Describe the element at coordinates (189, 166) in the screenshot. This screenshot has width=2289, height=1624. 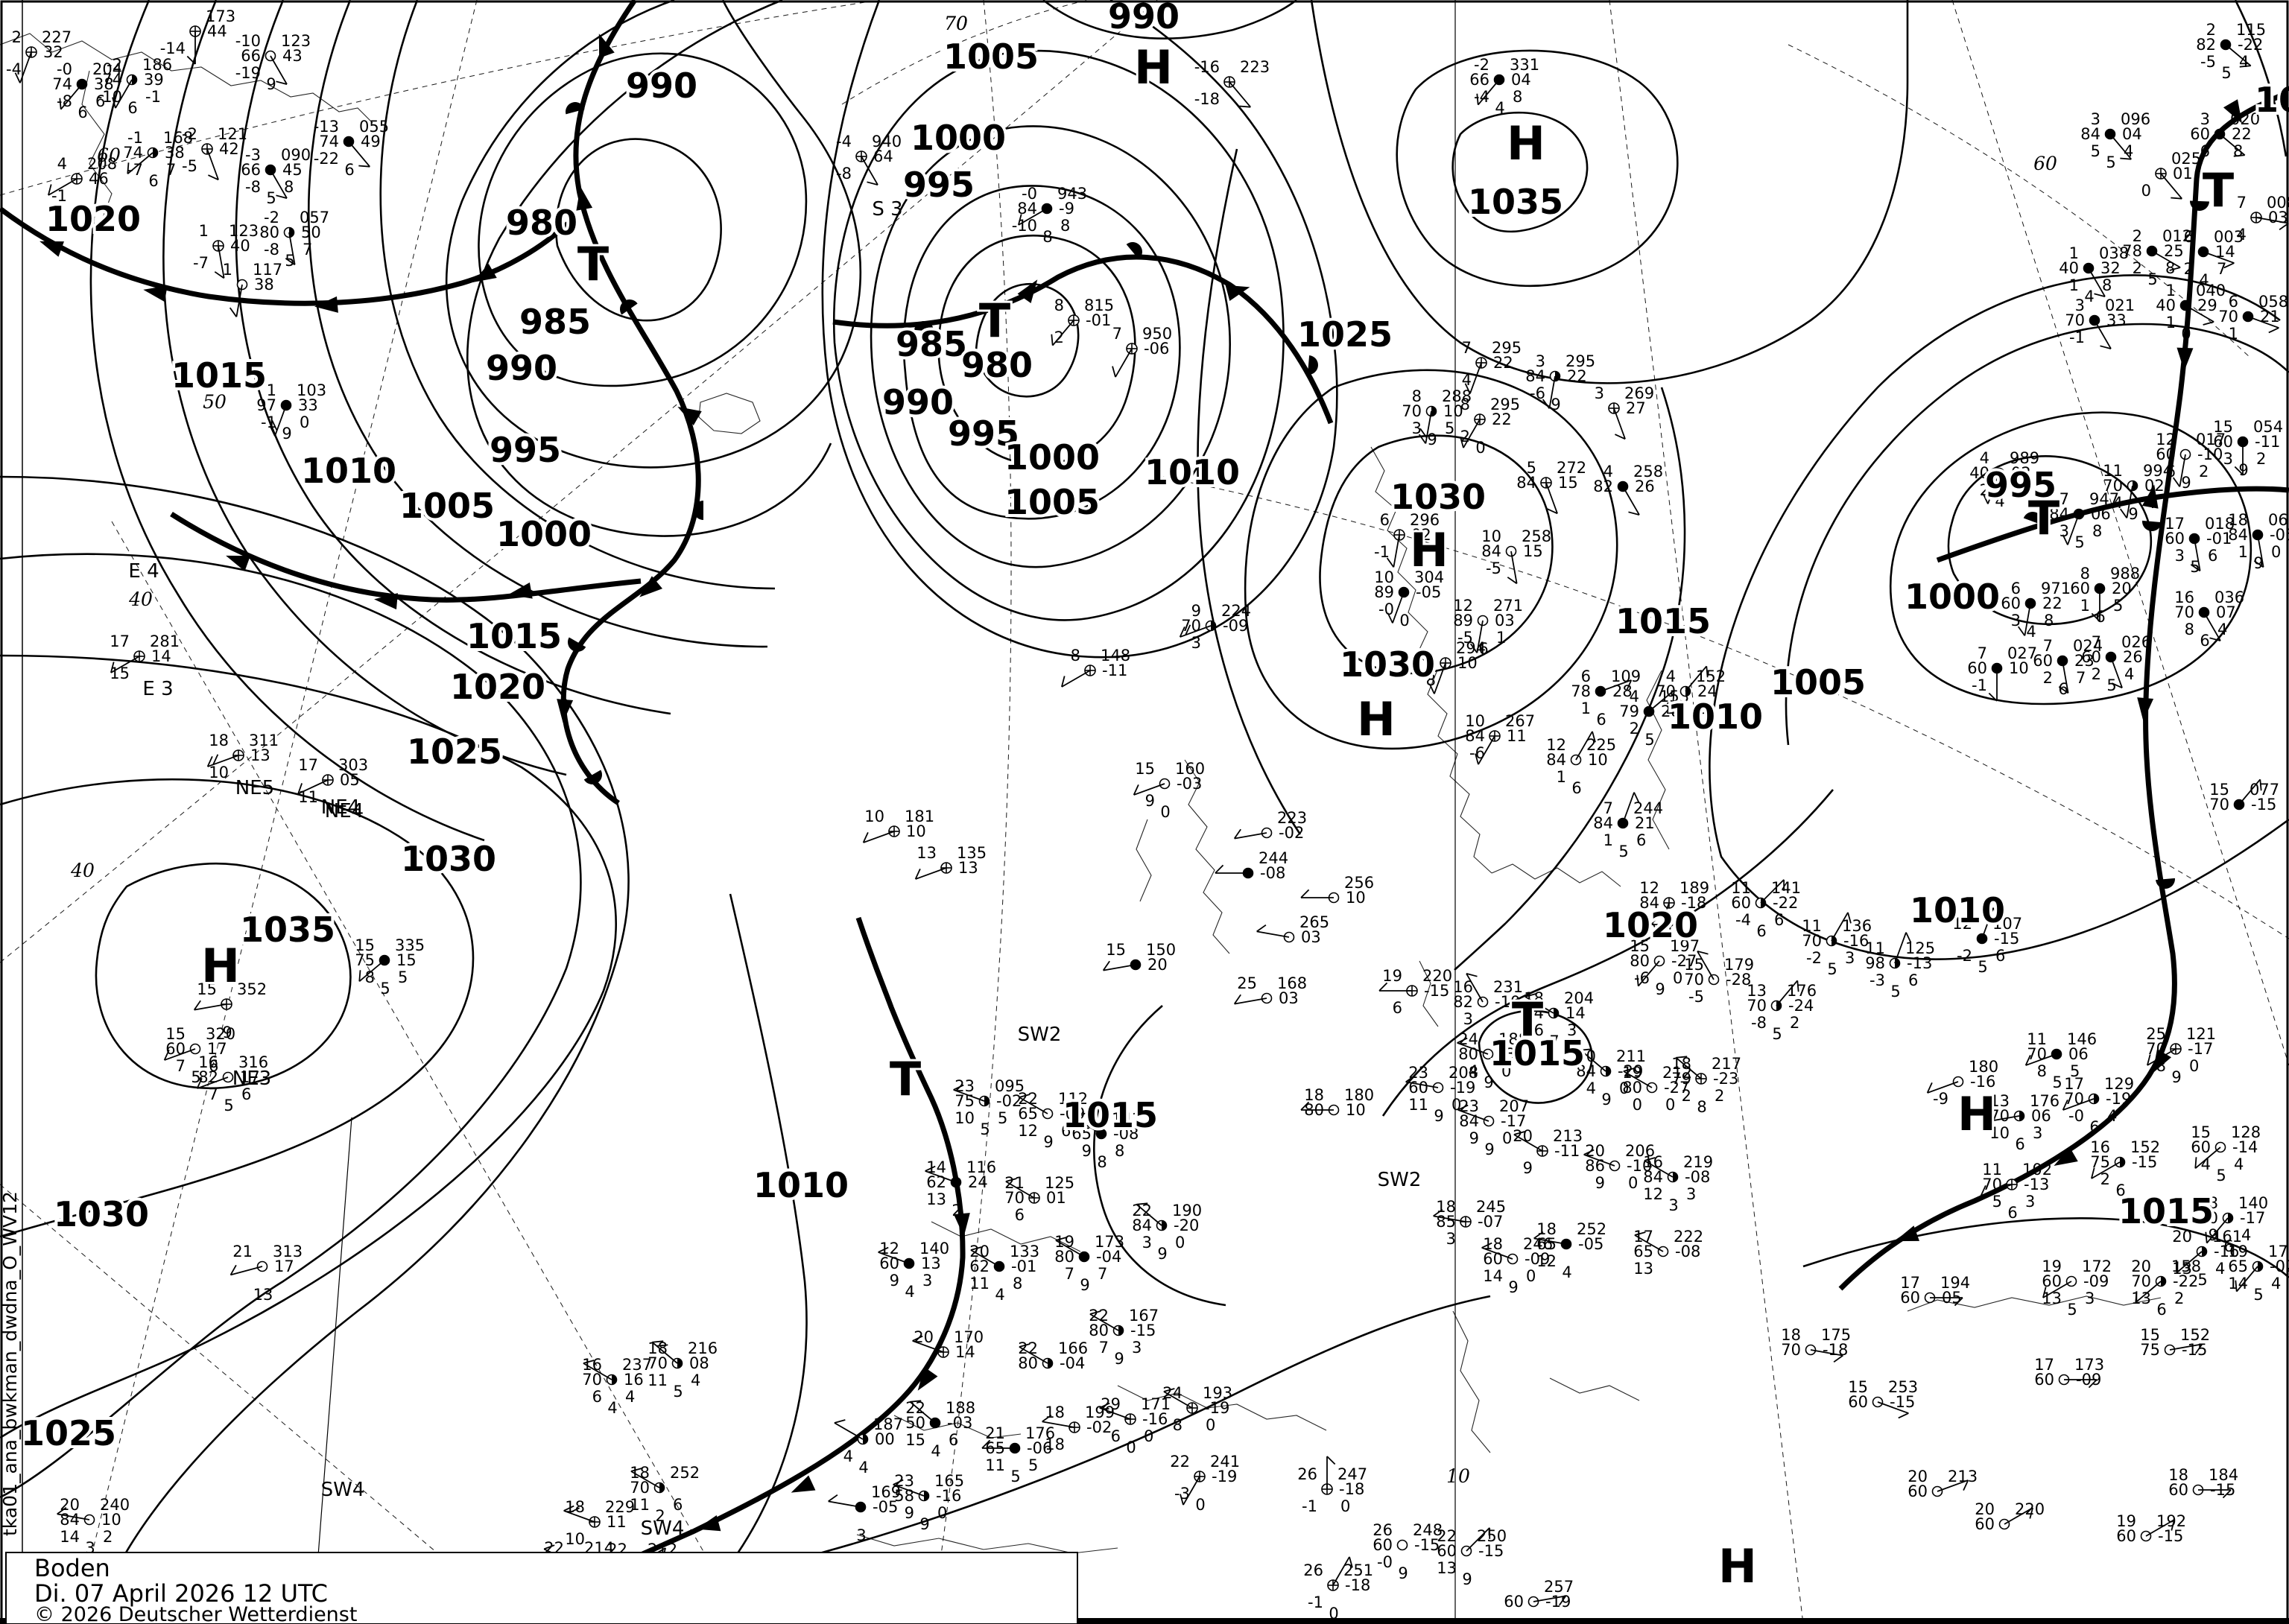
I see `station-value: -5` at that location.